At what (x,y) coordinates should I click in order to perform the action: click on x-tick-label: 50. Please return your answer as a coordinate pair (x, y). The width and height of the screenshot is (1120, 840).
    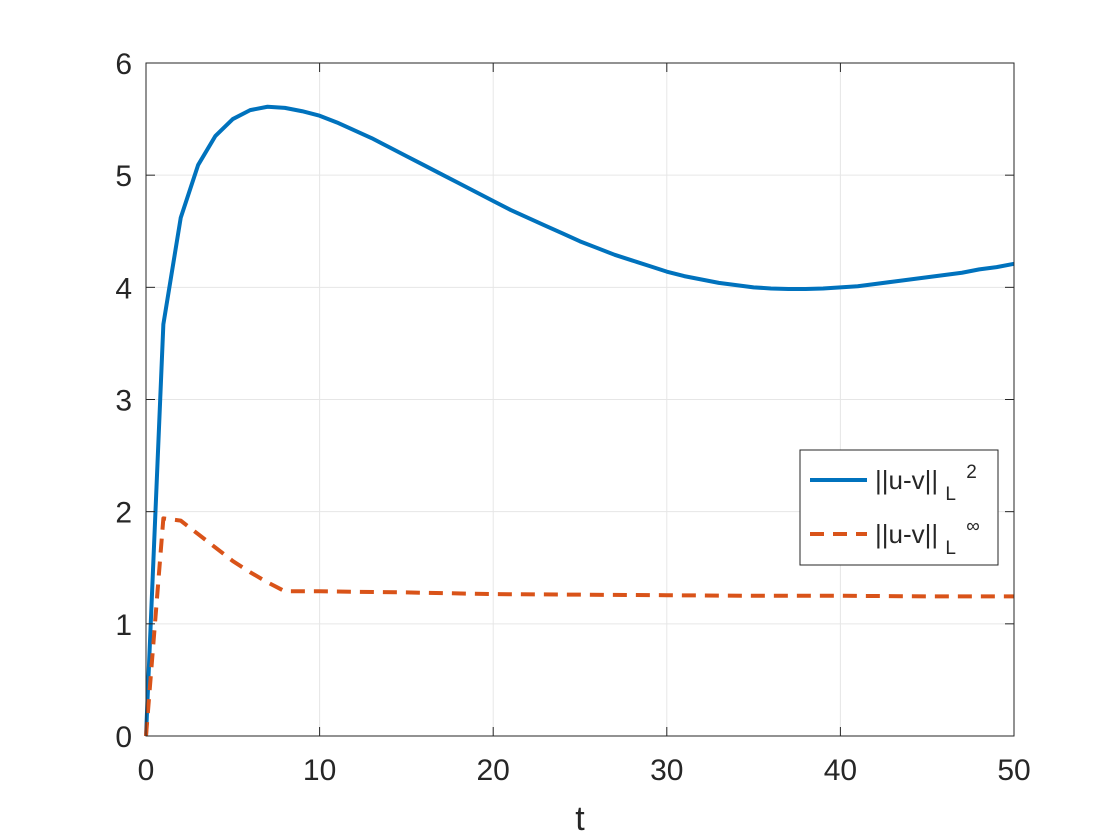
    Looking at the image, I should click on (1013, 770).